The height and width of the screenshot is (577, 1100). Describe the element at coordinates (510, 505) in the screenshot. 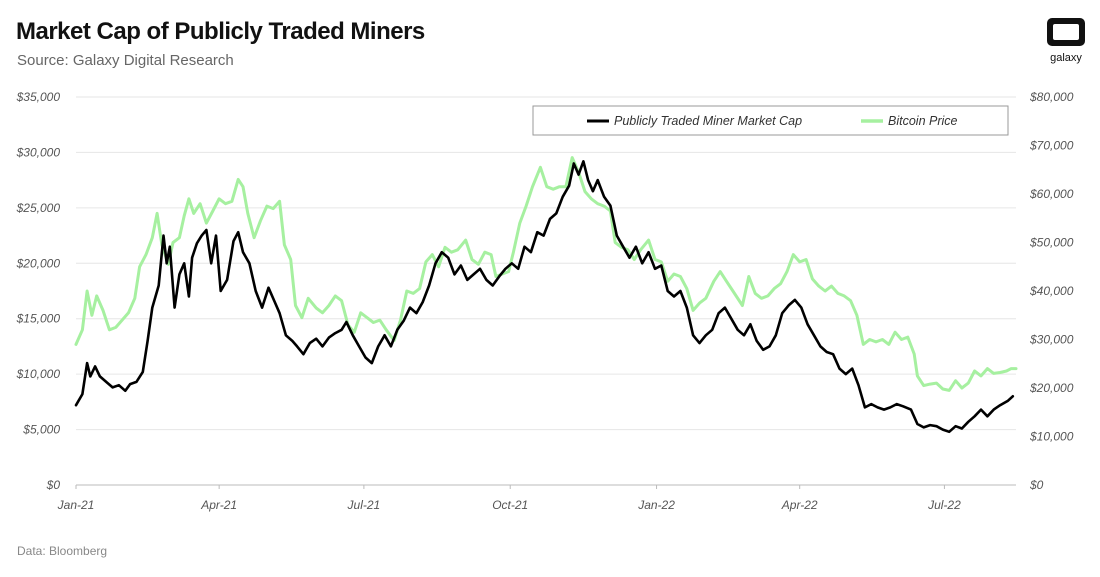

I see `x-tick-label: Oct-21` at that location.